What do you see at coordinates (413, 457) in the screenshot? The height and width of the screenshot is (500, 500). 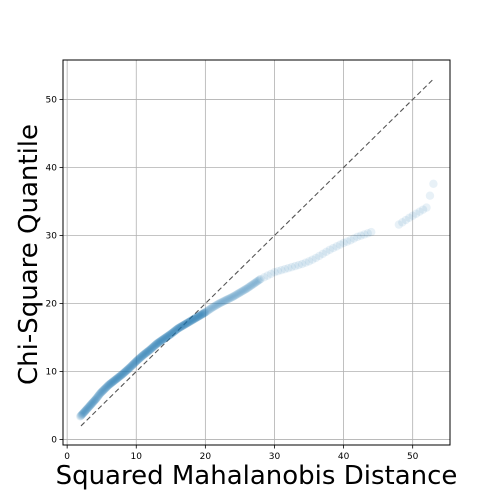 I see `x-tick-label: 50` at bounding box center [413, 457].